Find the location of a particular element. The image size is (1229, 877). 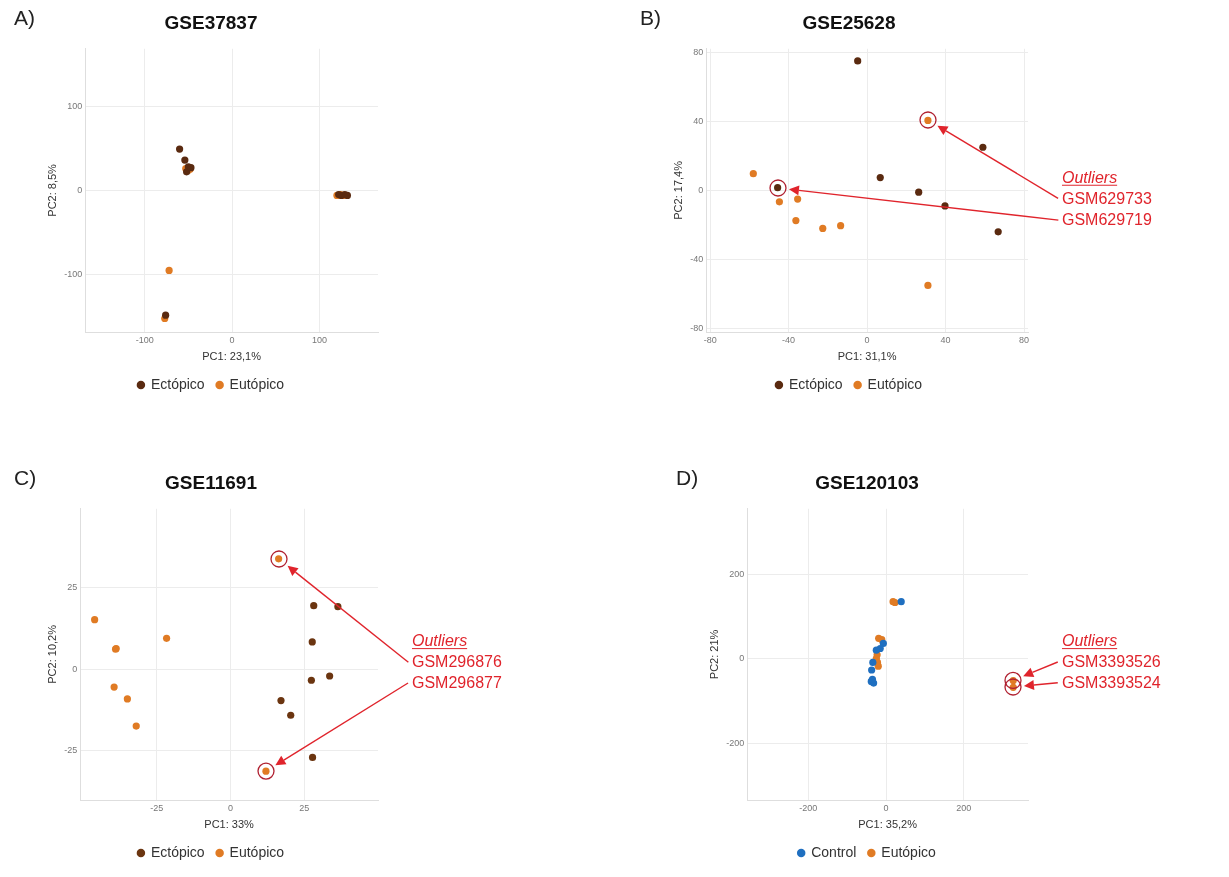

text: GSM296877 is located at coordinates (457, 683).